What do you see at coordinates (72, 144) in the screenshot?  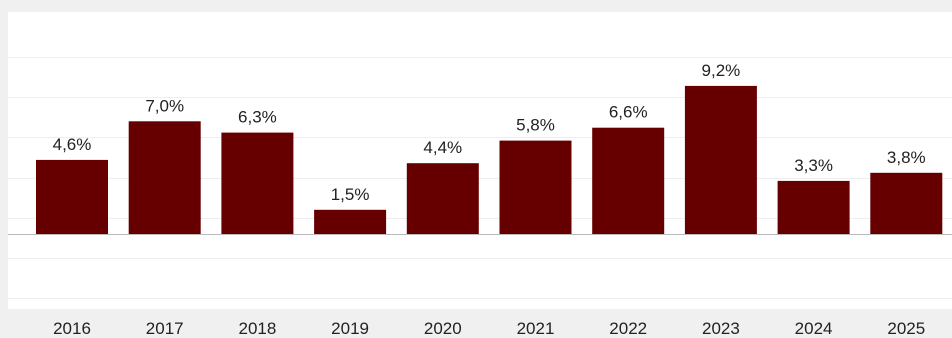 I see `data-label-2016: 4,6%` at bounding box center [72, 144].